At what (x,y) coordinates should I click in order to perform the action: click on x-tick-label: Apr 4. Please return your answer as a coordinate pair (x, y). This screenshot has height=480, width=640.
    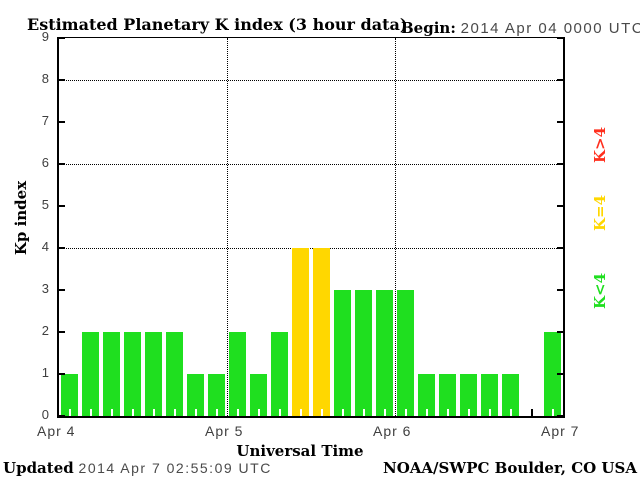
    Looking at the image, I should click on (56, 431).